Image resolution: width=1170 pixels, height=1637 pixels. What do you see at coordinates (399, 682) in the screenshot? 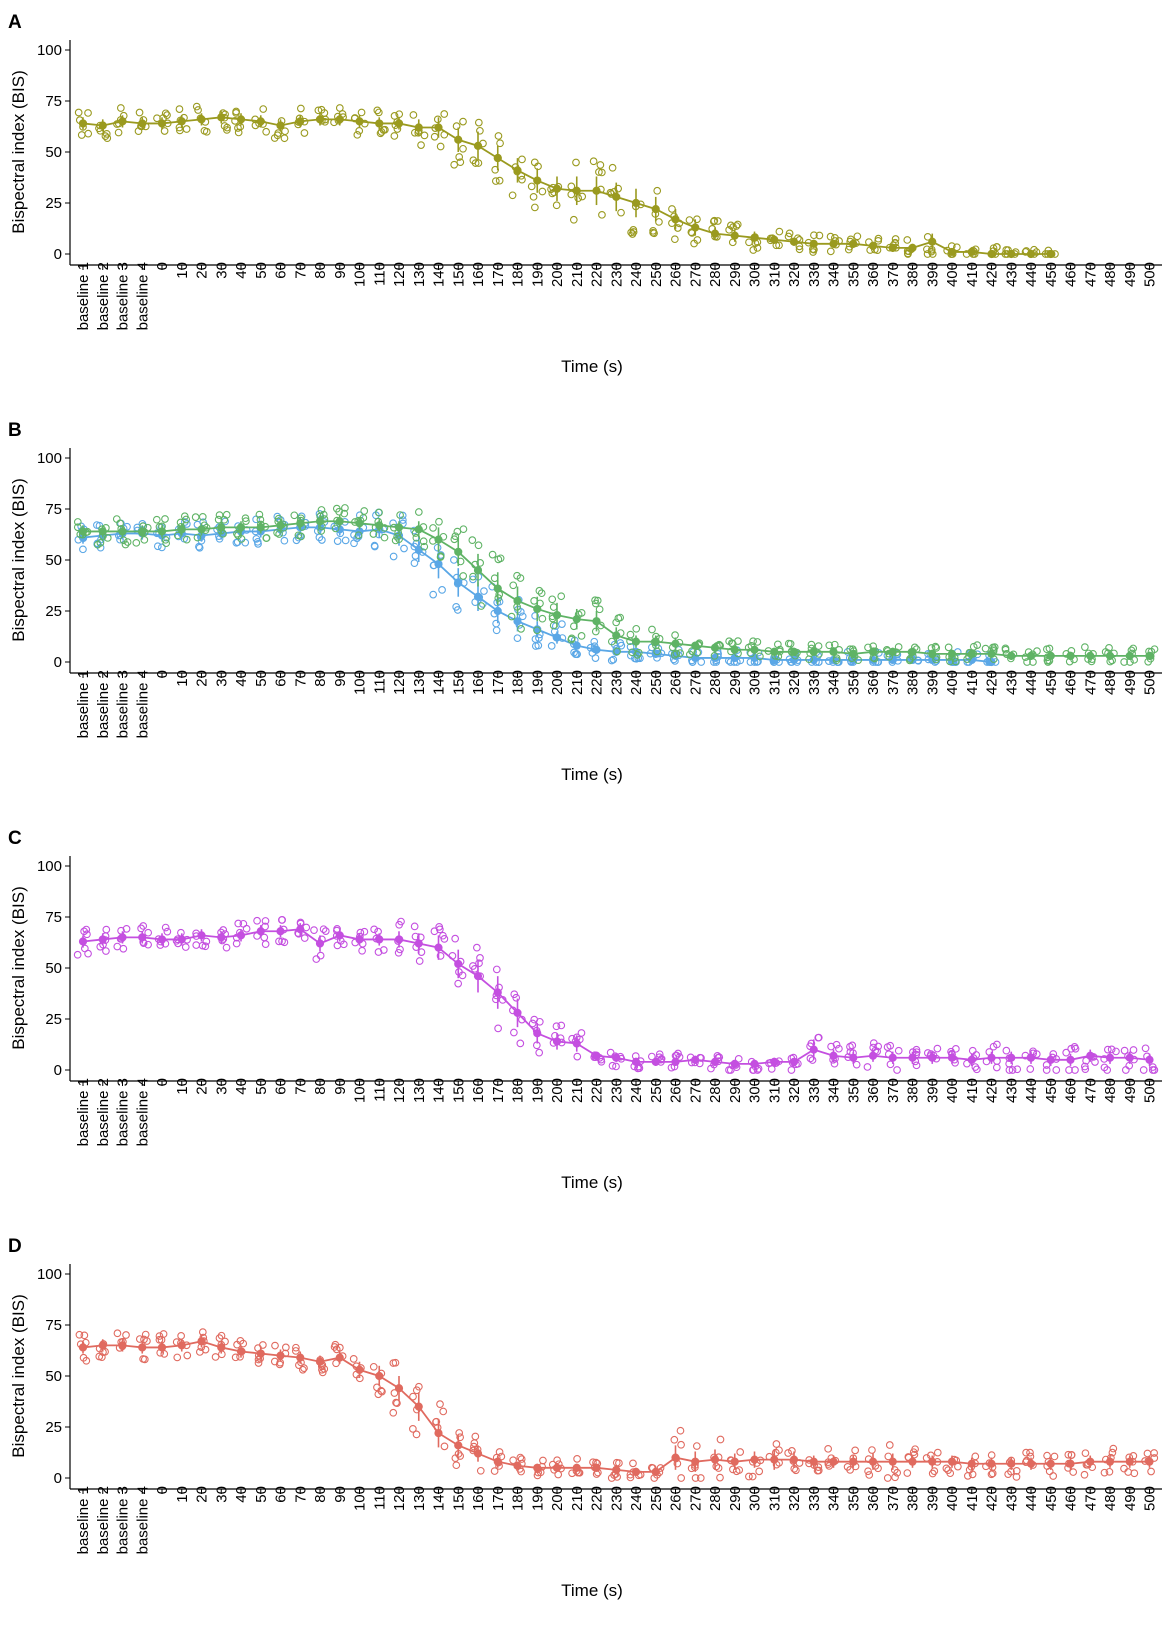
I see `x-tick-label: 120` at bounding box center [399, 682].